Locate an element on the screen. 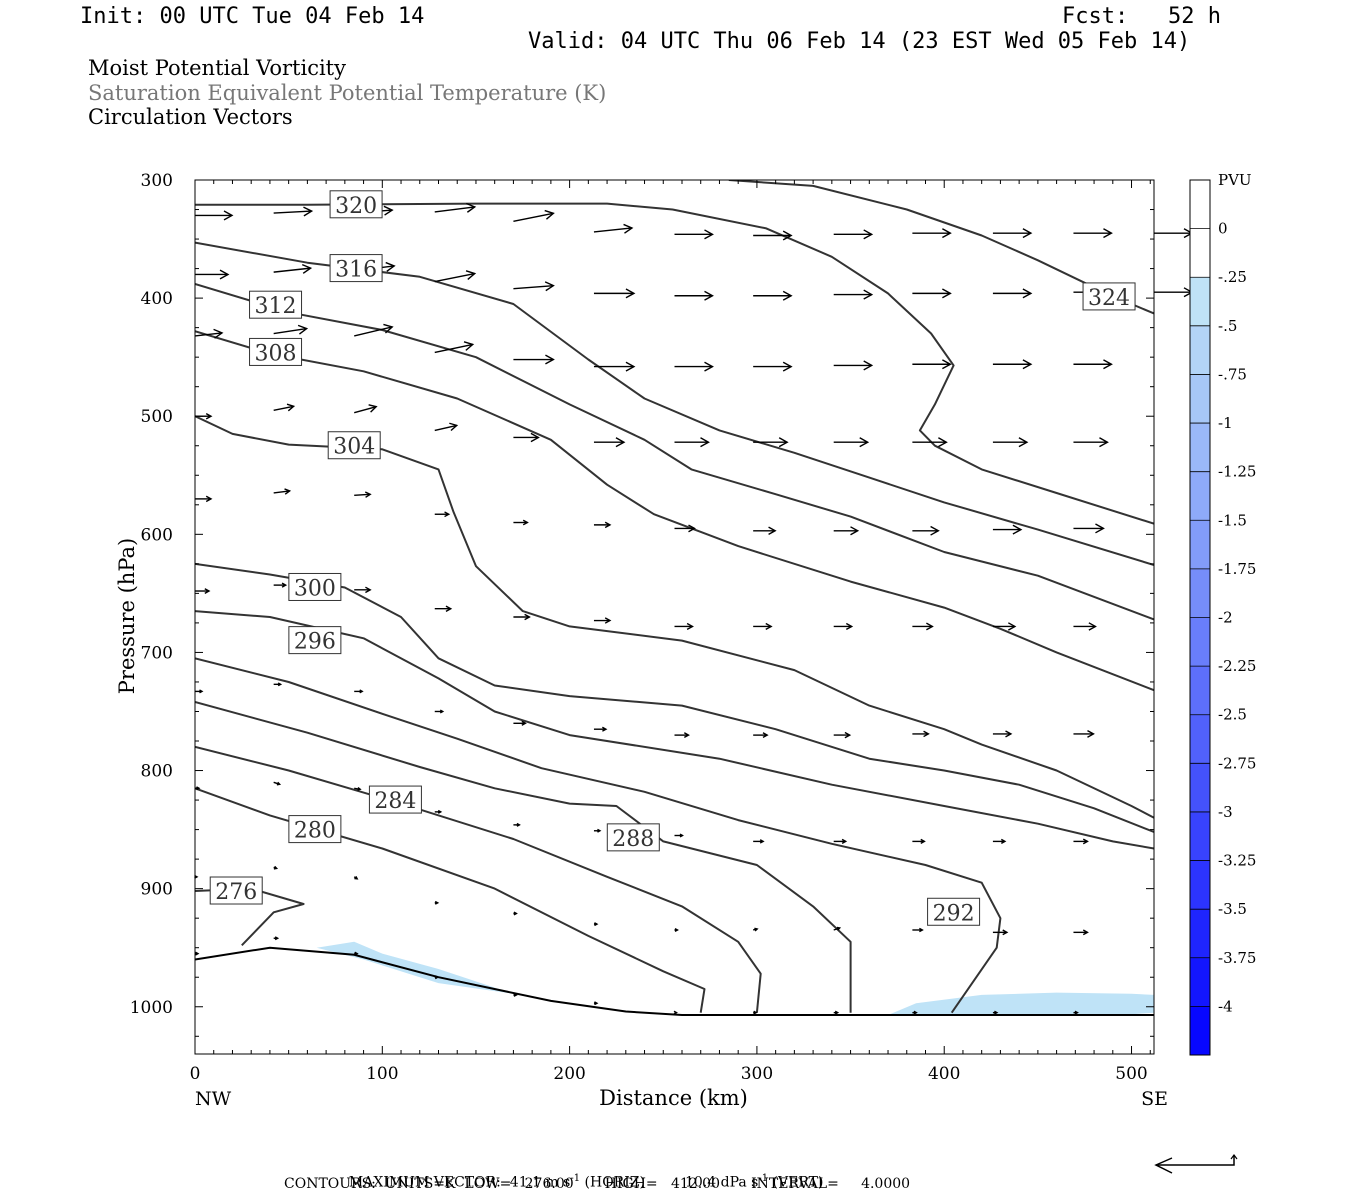 The width and height of the screenshot is (1350, 1200). contour-label-text: 280 is located at coordinates (315, 831).